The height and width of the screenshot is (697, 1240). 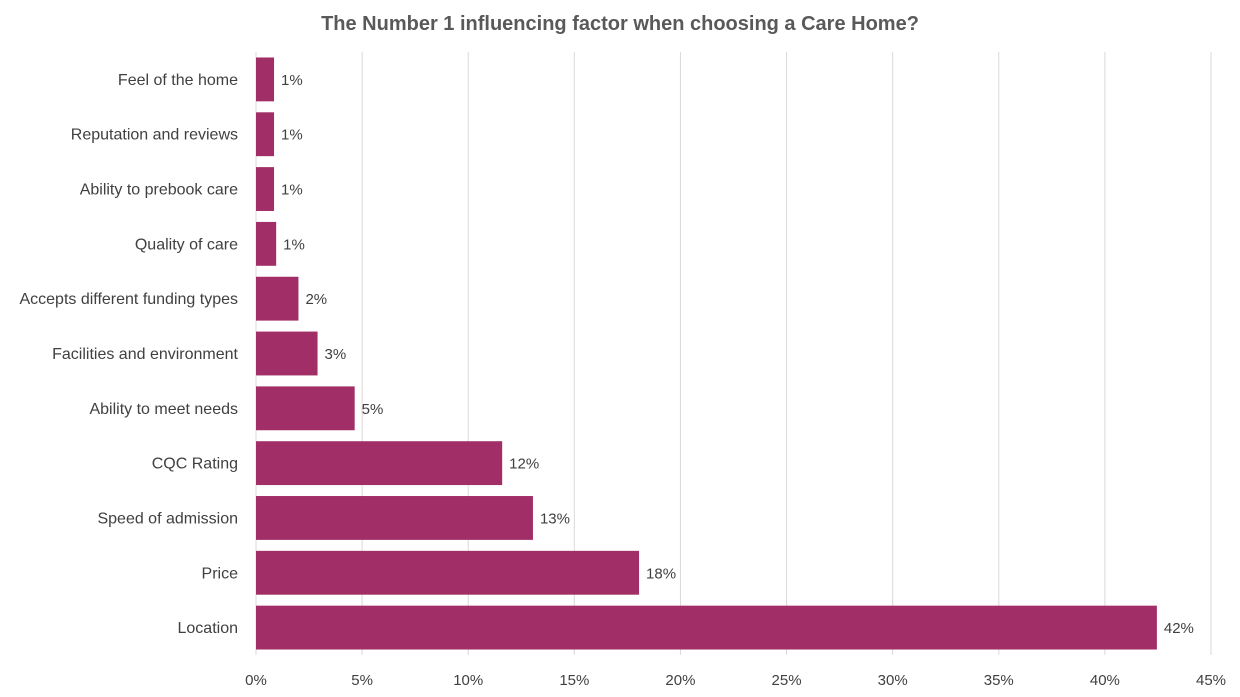 What do you see at coordinates (1179, 628) in the screenshot?
I see `data-label: 42%` at bounding box center [1179, 628].